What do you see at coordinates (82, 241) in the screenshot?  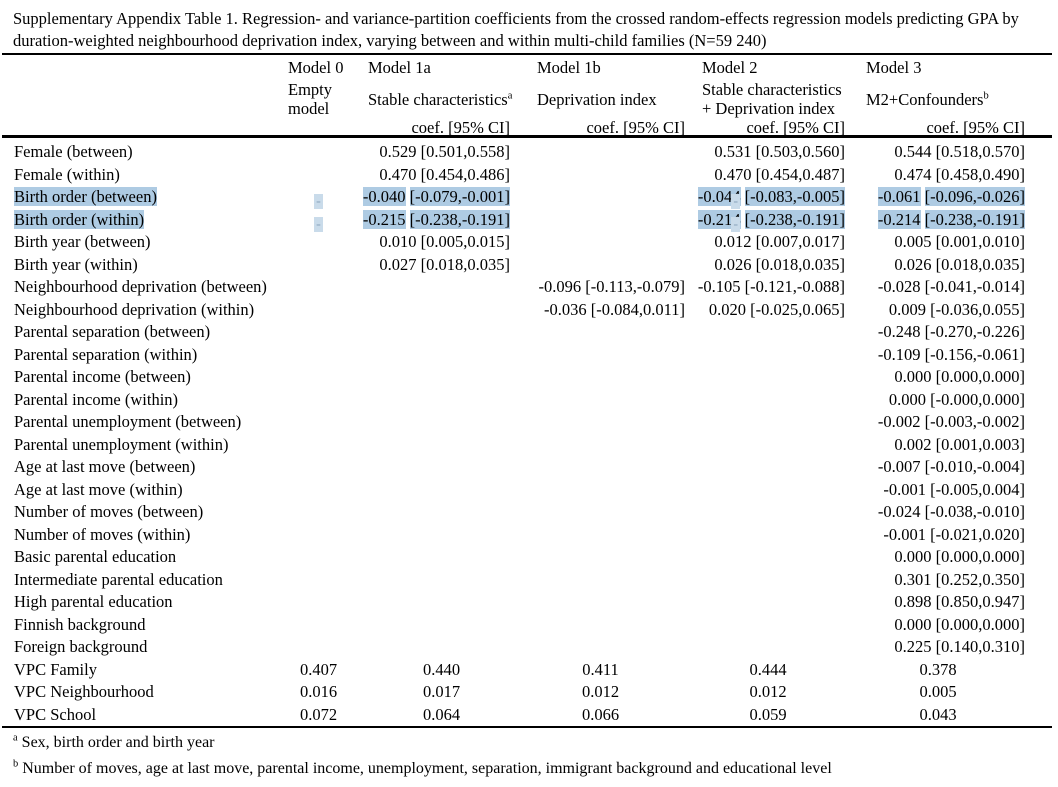 I see `row-label: Birth year (between)` at bounding box center [82, 241].